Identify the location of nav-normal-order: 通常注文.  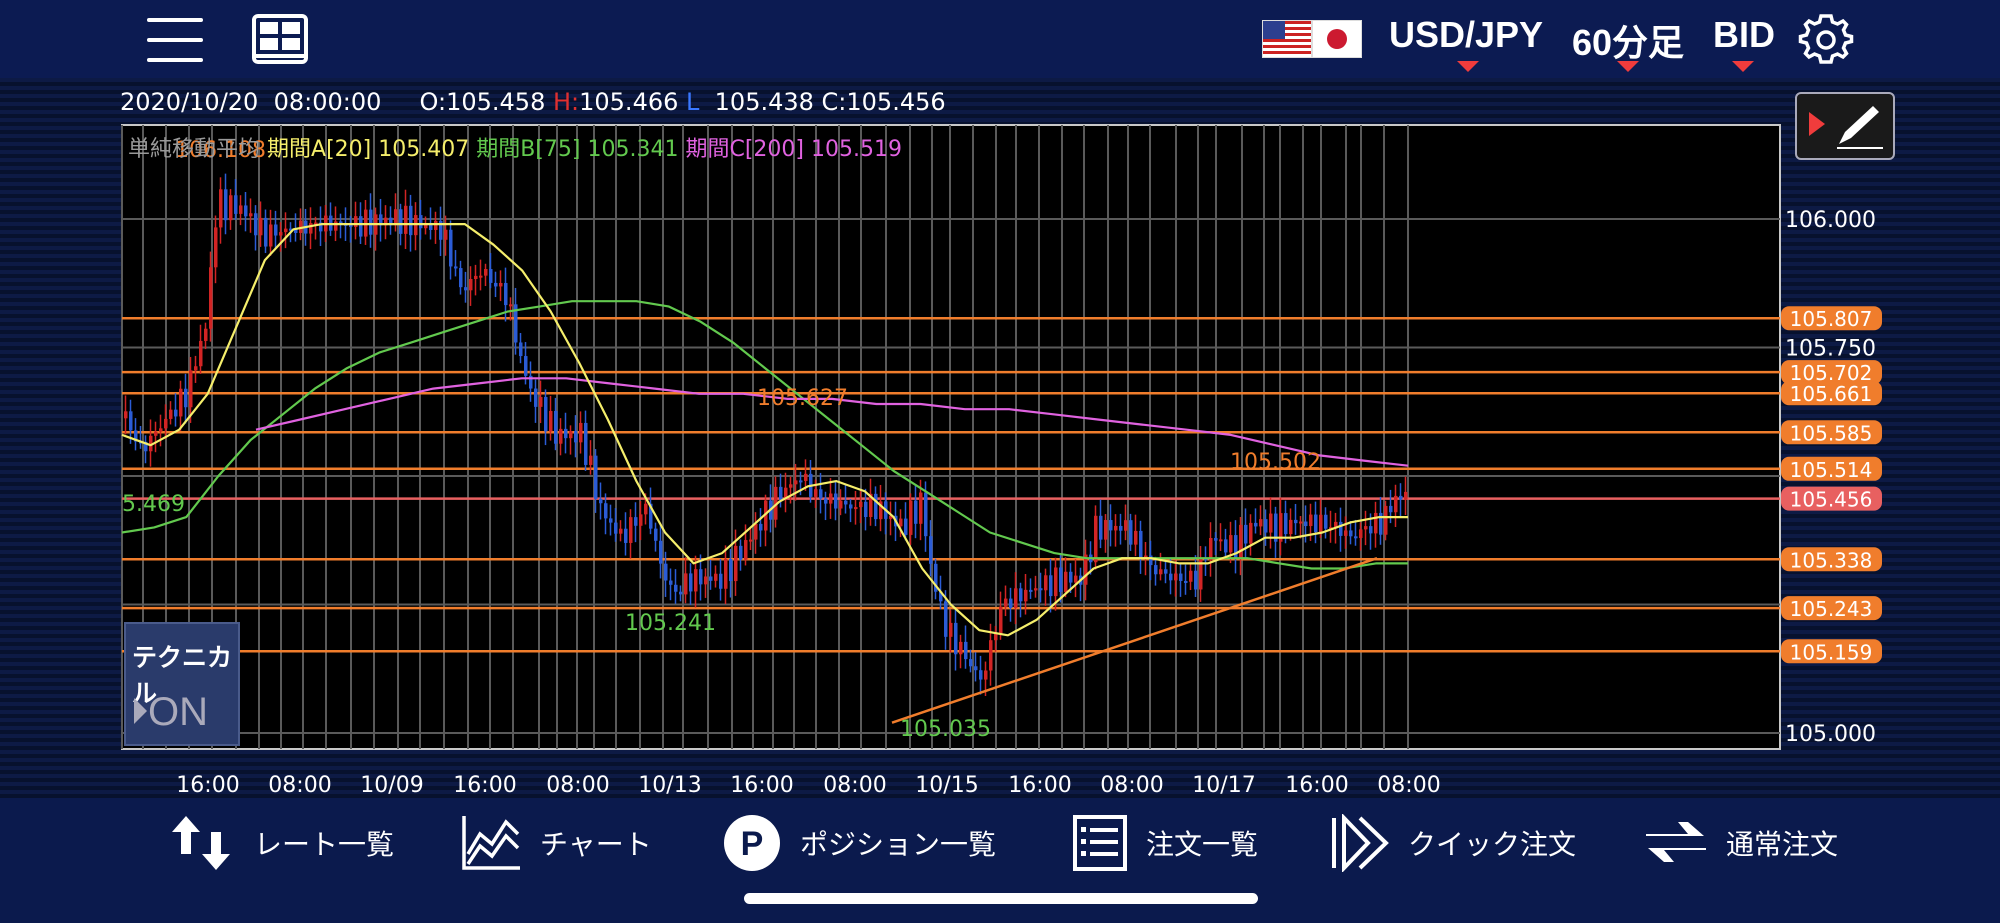
(1741, 843).